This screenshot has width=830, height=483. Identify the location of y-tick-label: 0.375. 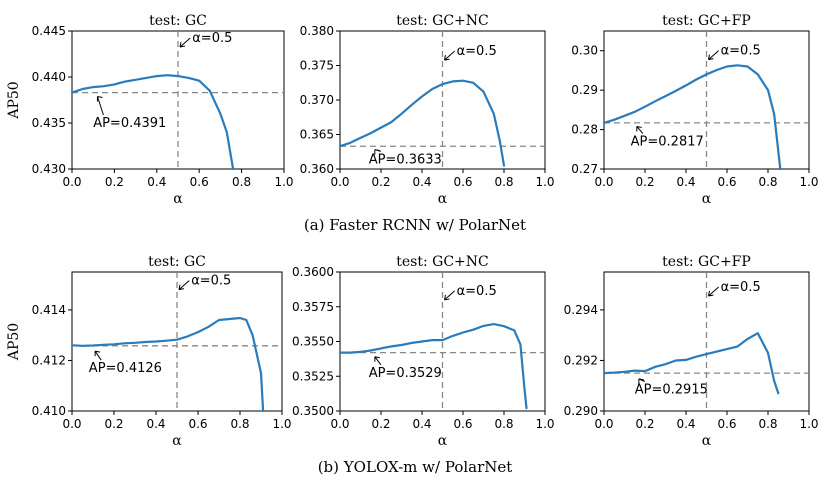
(317, 66).